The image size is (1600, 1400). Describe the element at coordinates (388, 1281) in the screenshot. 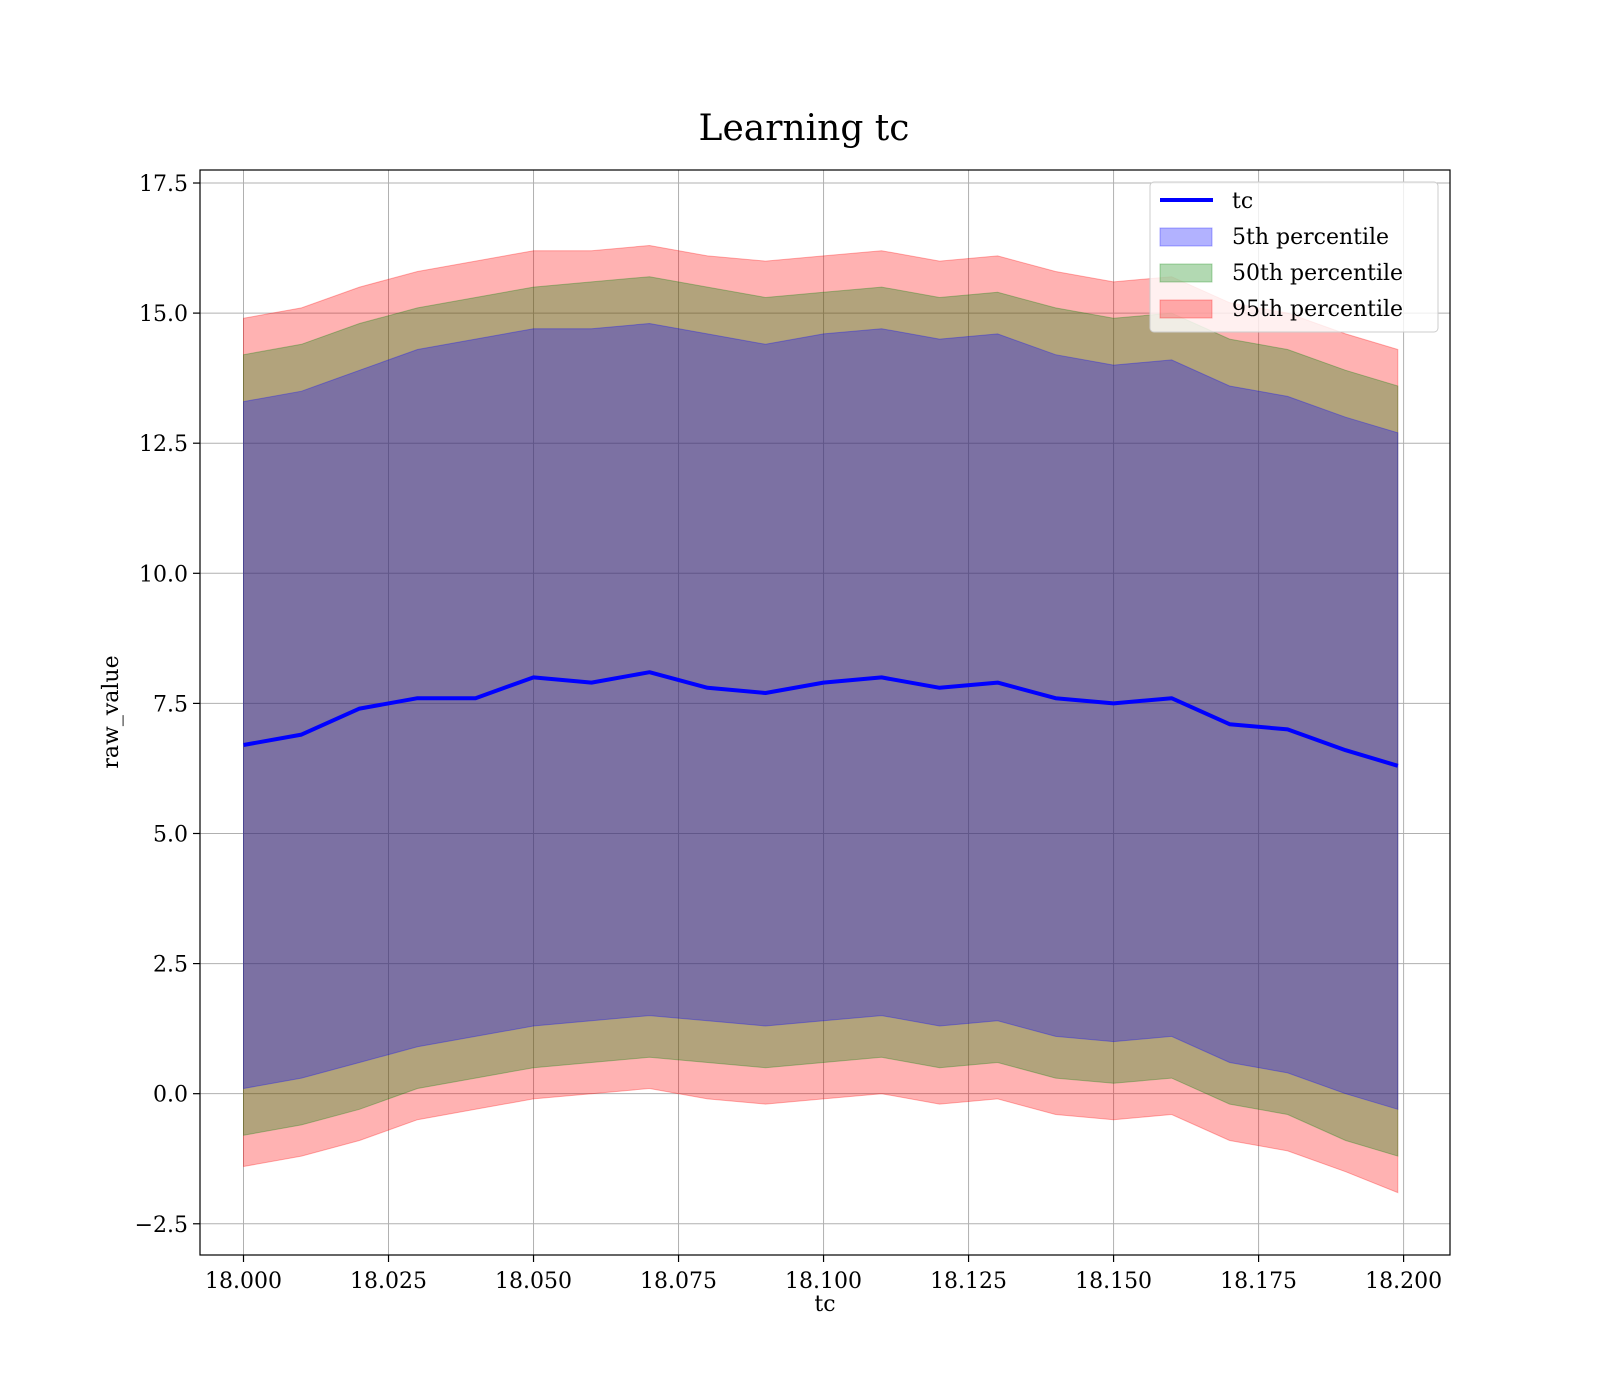

I see `x-tick-label: 18.025` at that location.